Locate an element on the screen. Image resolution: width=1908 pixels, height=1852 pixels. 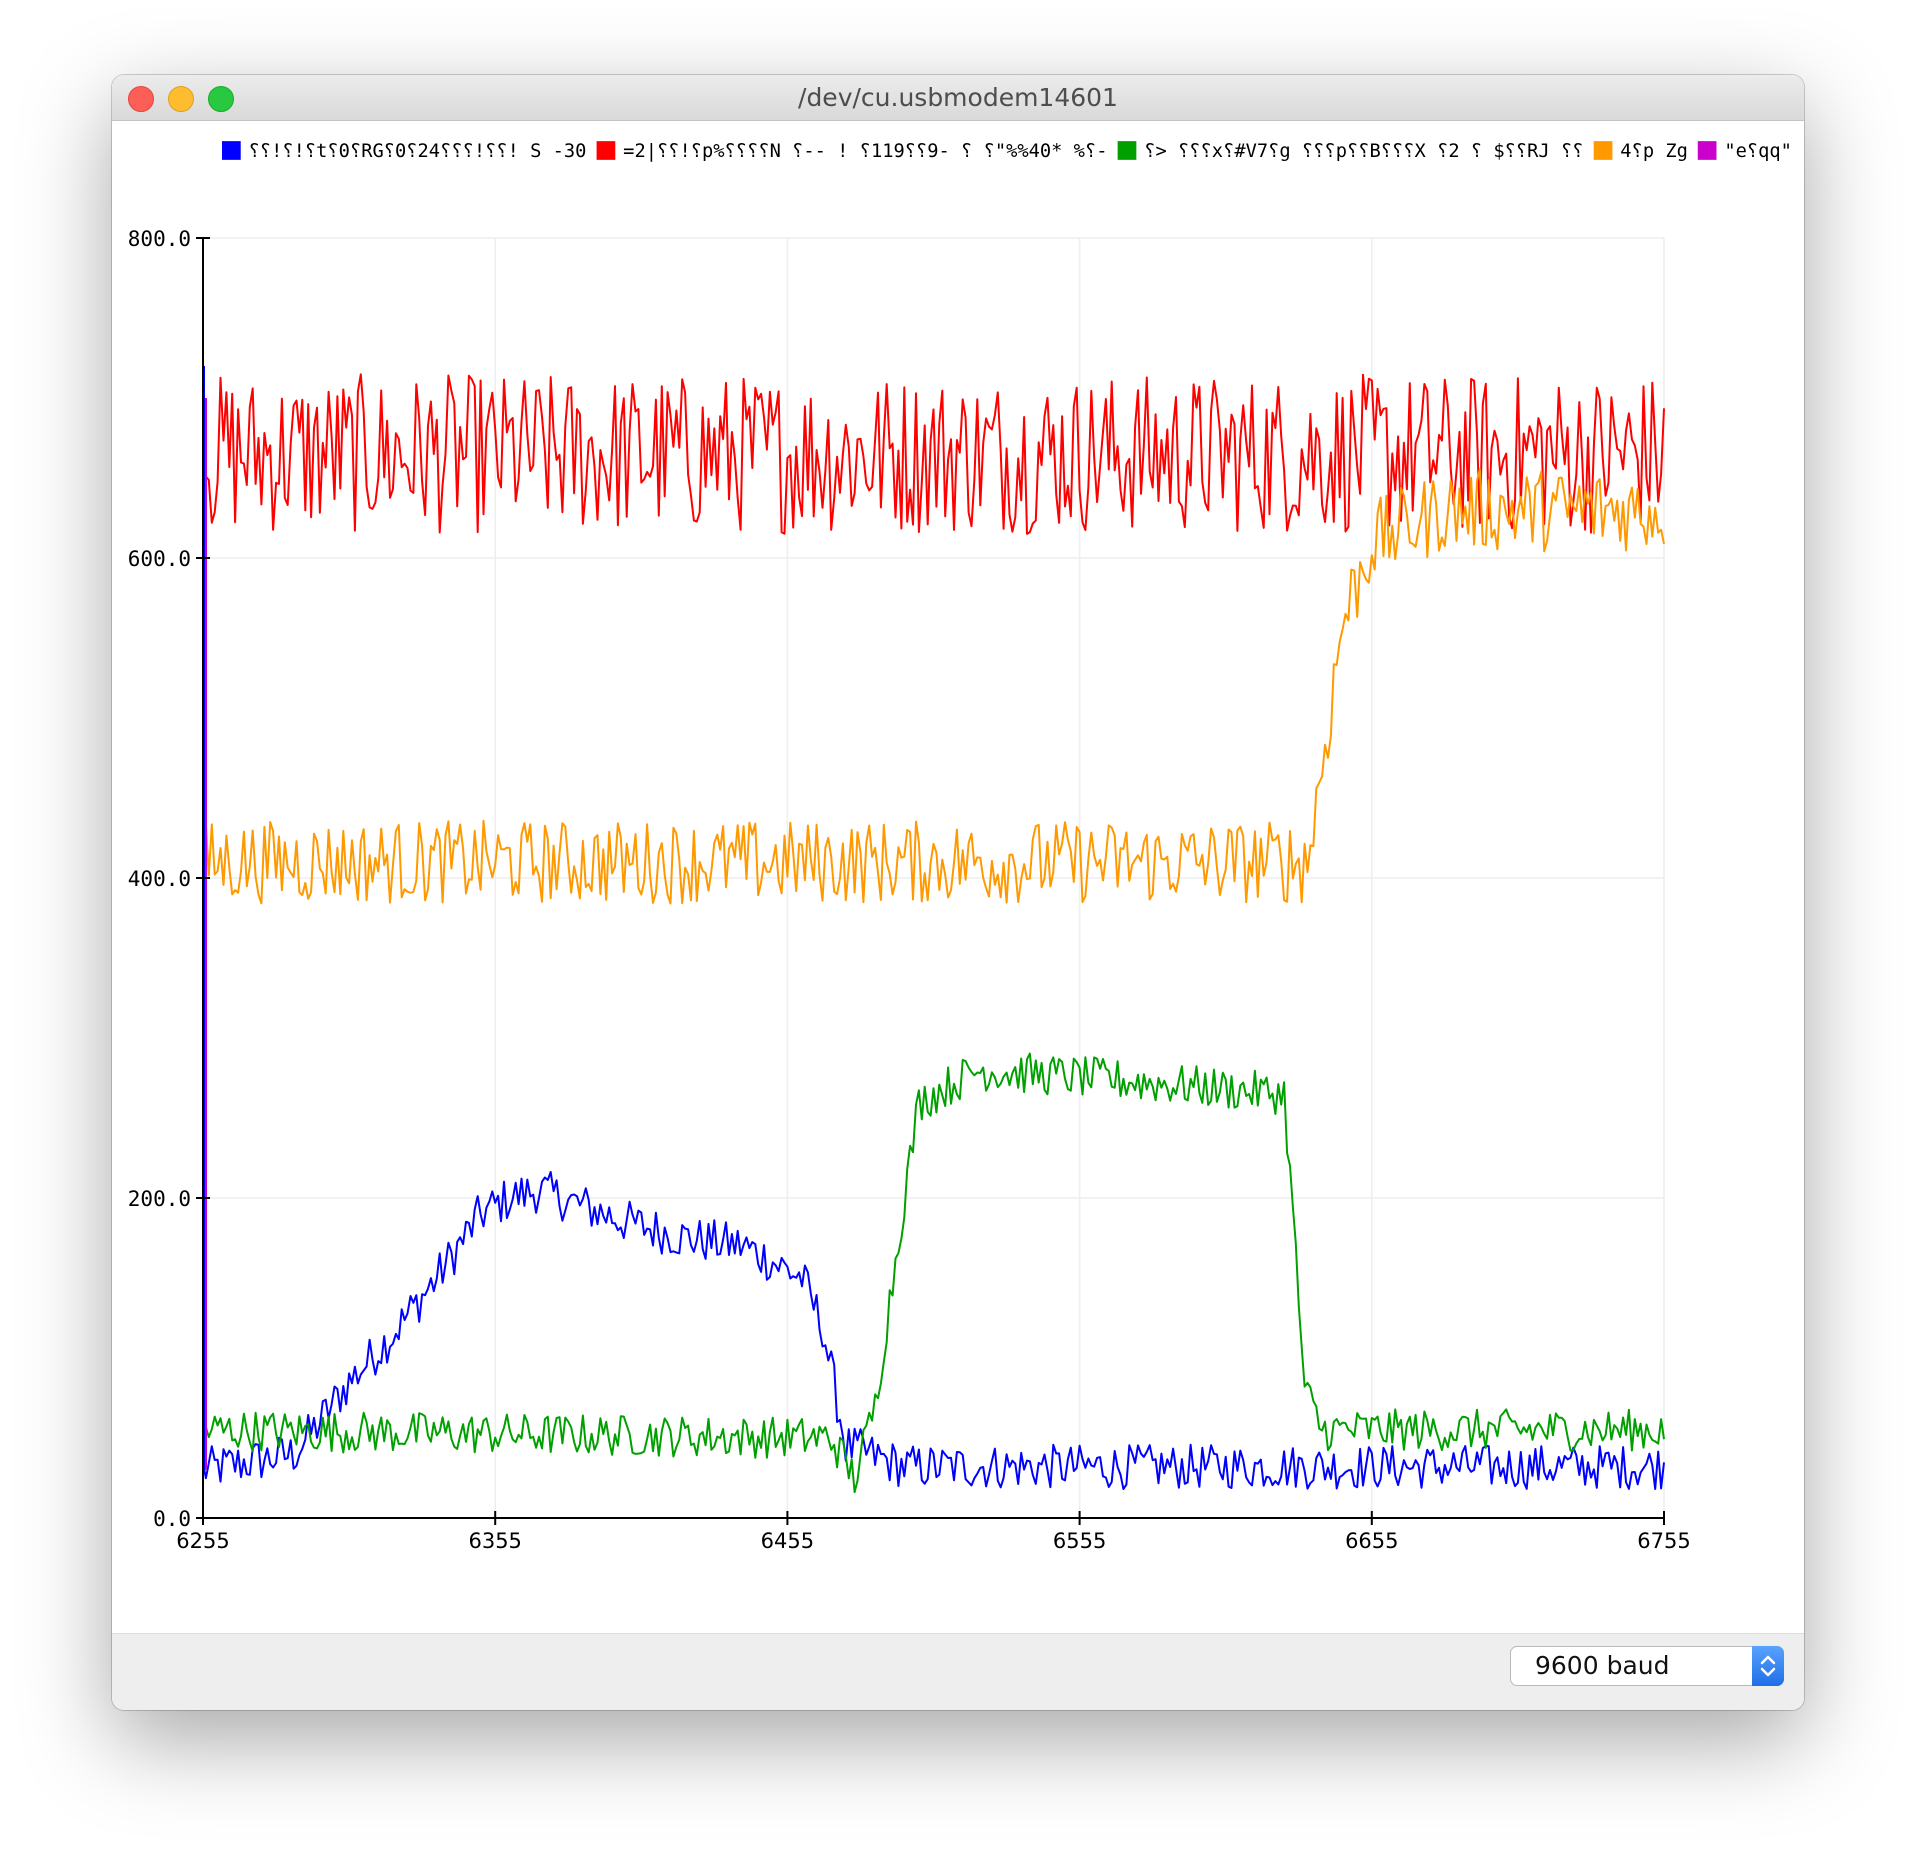
y-tick-label: 800.0 is located at coordinates (159, 239).